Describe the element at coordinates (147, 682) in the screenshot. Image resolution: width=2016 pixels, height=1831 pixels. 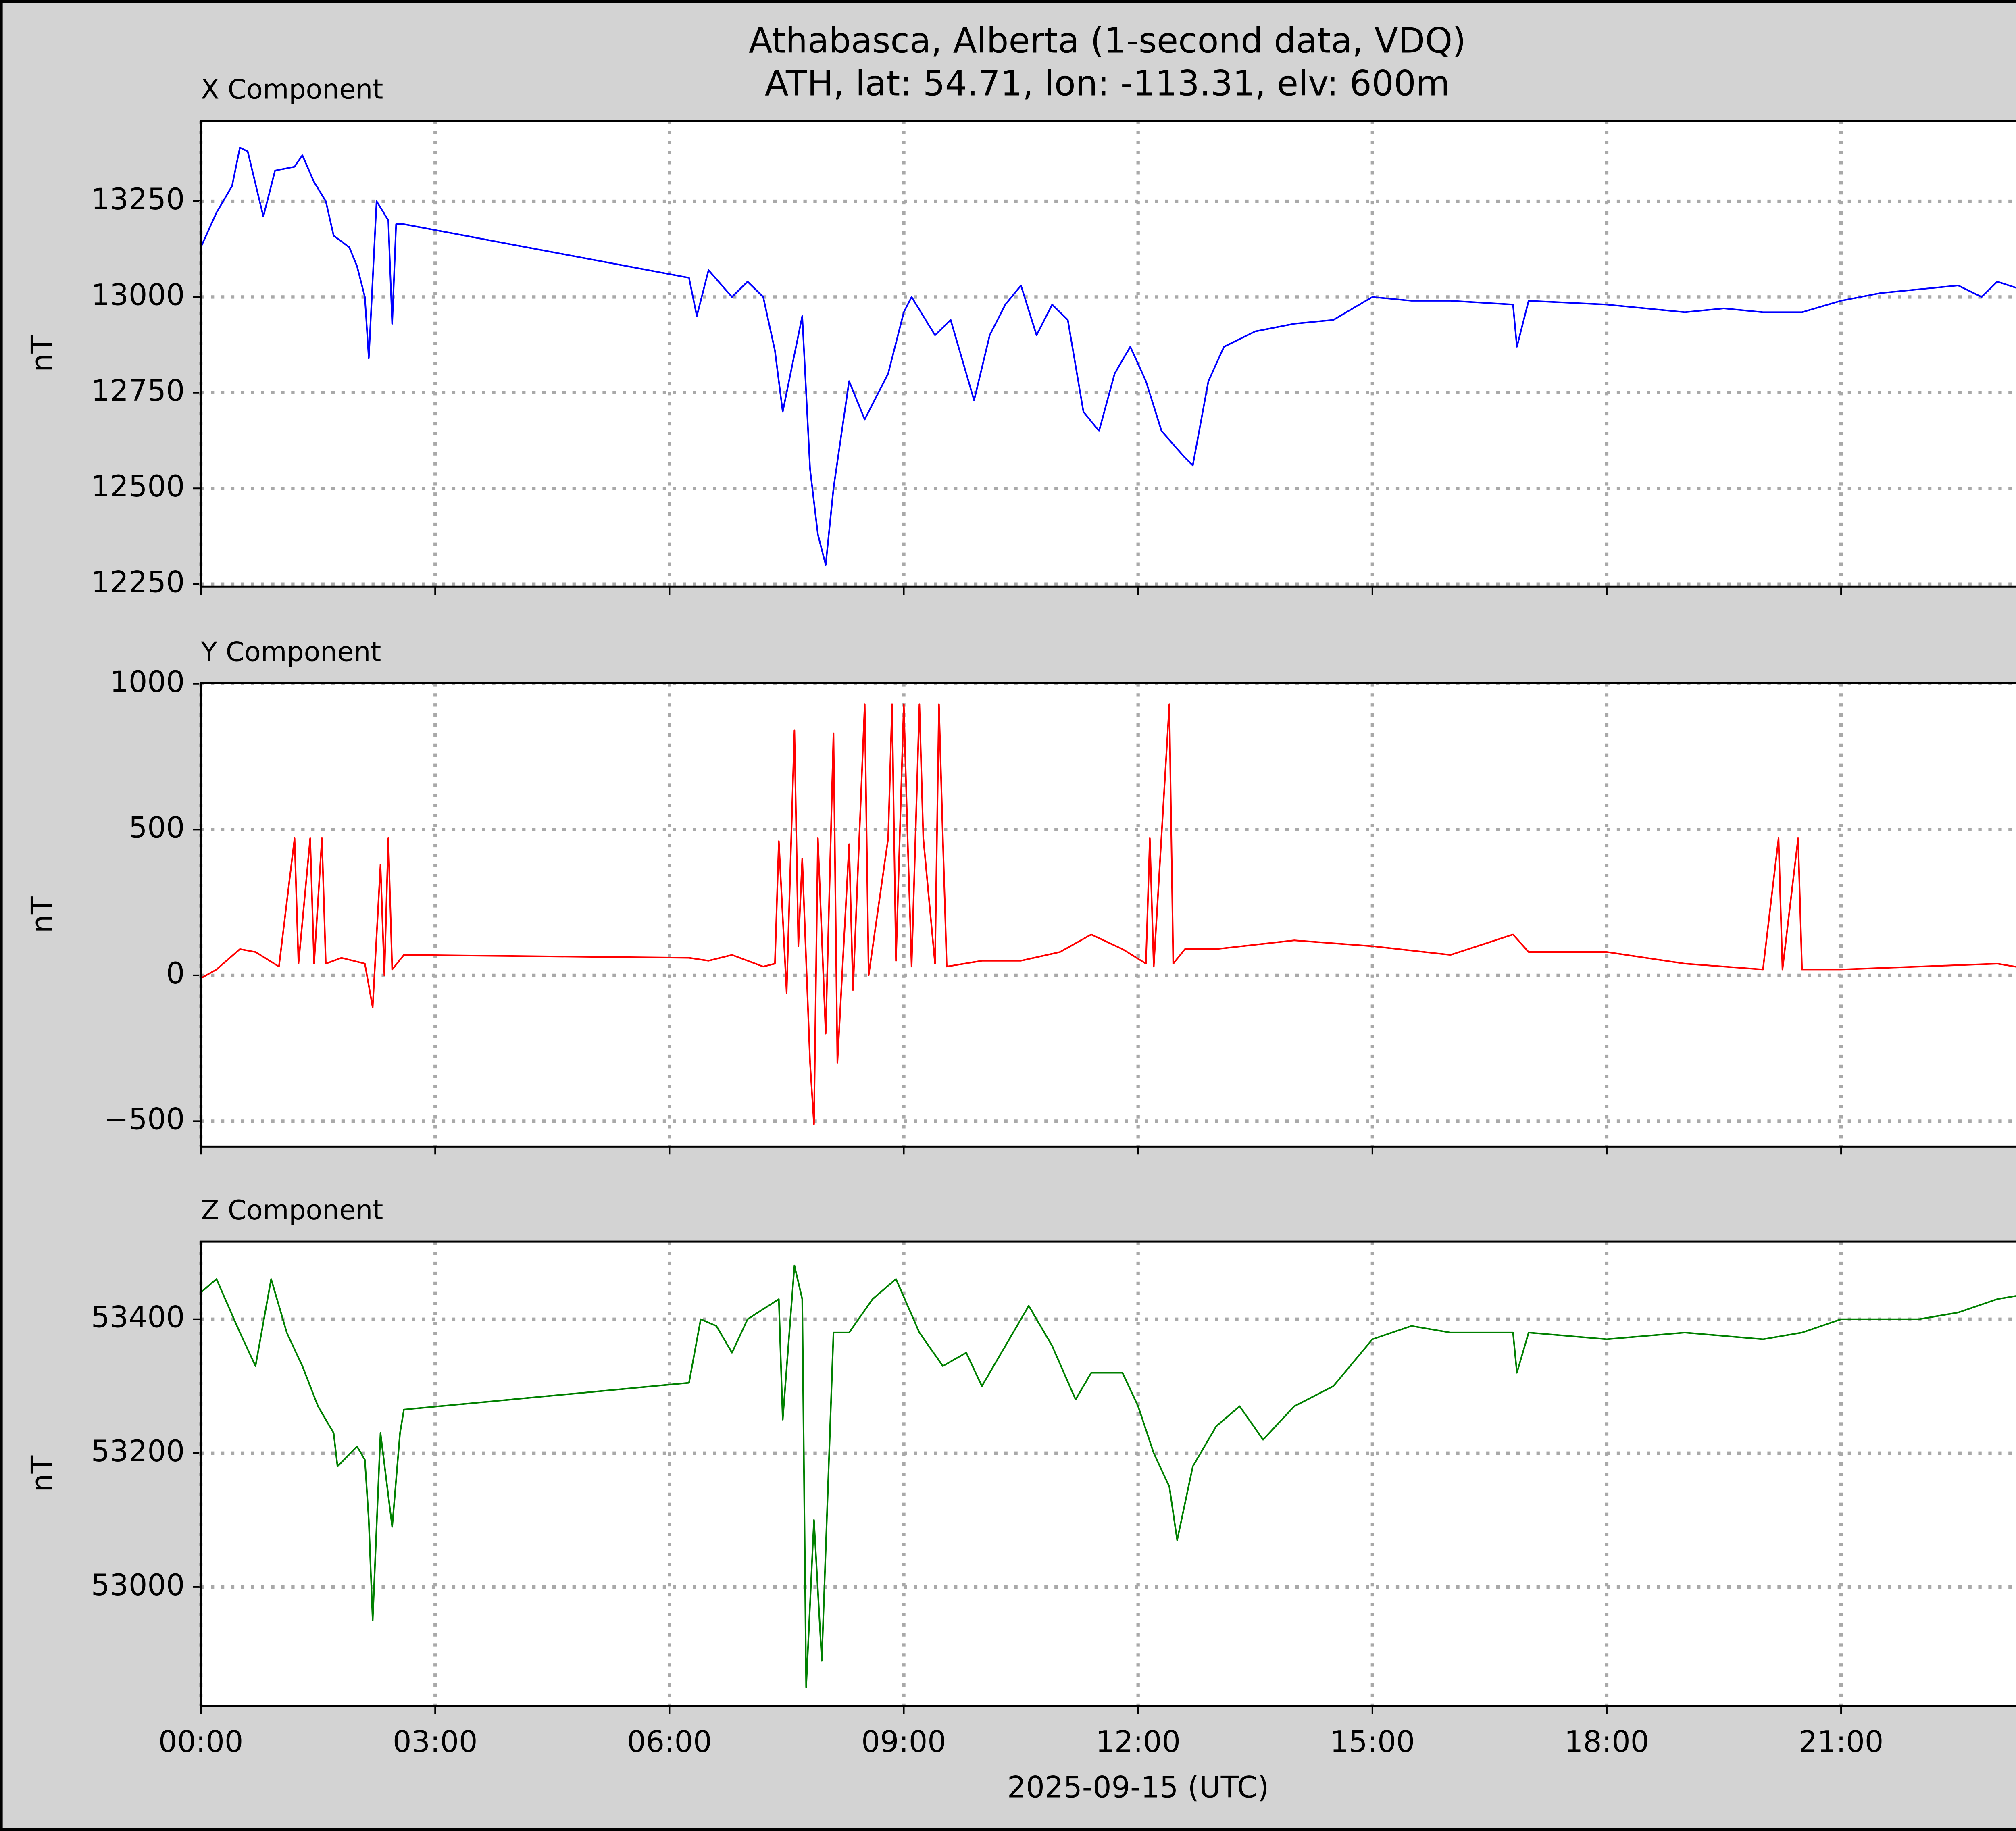
I see `y-tick-label: 1000` at that location.